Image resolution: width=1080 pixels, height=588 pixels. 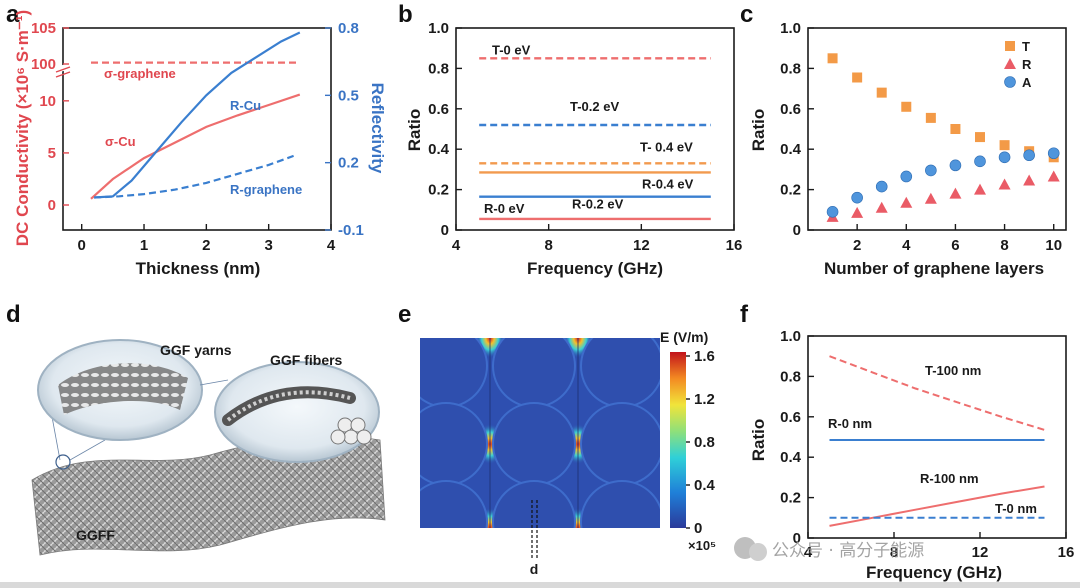 What do you see at coordinates (594, 106) in the screenshot?
I see `series-label-b: T-0.2 eV` at bounding box center [594, 106].